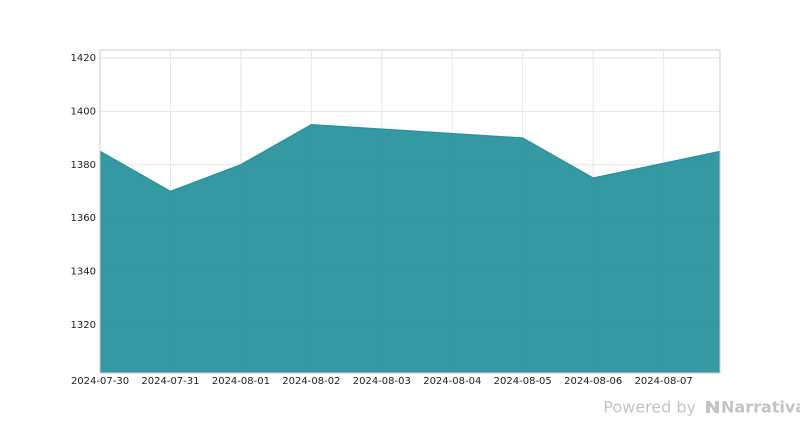 Image resolution: width=800 pixels, height=424 pixels. I want to click on y-tick-label: 1400, so click(83, 111).